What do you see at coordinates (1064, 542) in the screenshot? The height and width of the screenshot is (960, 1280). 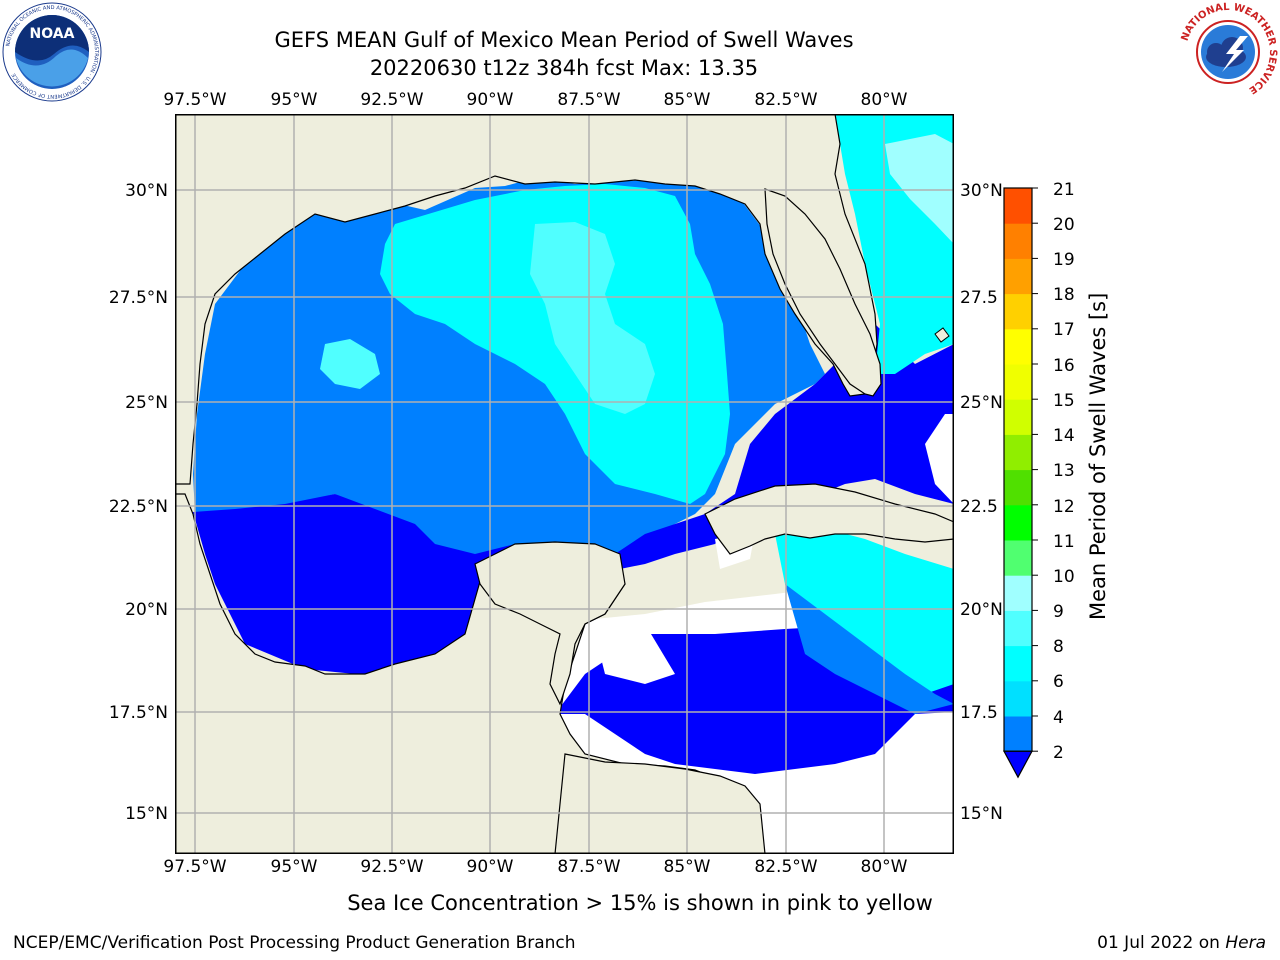 I see `colorbar-tick-label: 11` at bounding box center [1064, 542].